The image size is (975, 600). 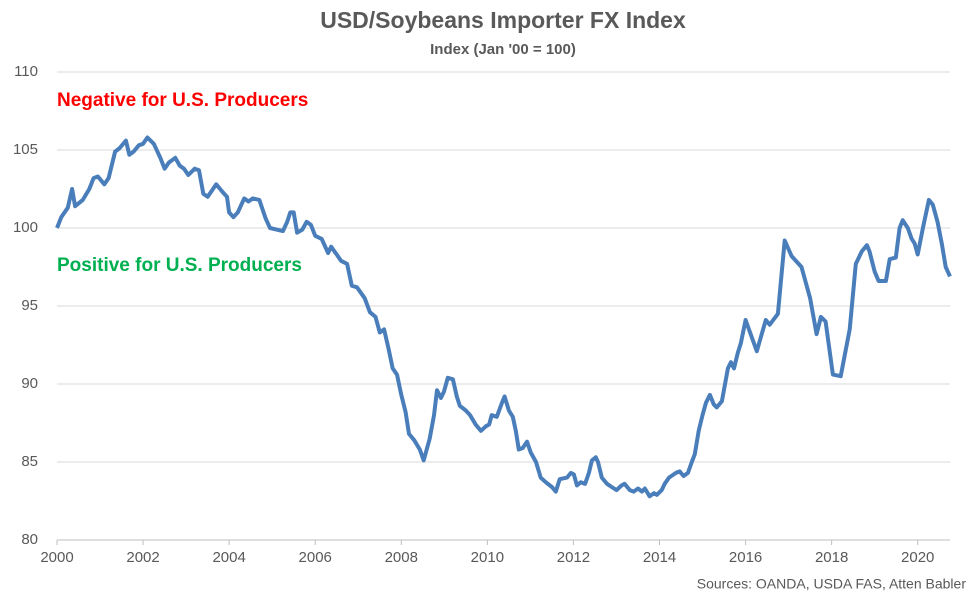 I want to click on y-tick-label: 100, so click(x=25, y=227).